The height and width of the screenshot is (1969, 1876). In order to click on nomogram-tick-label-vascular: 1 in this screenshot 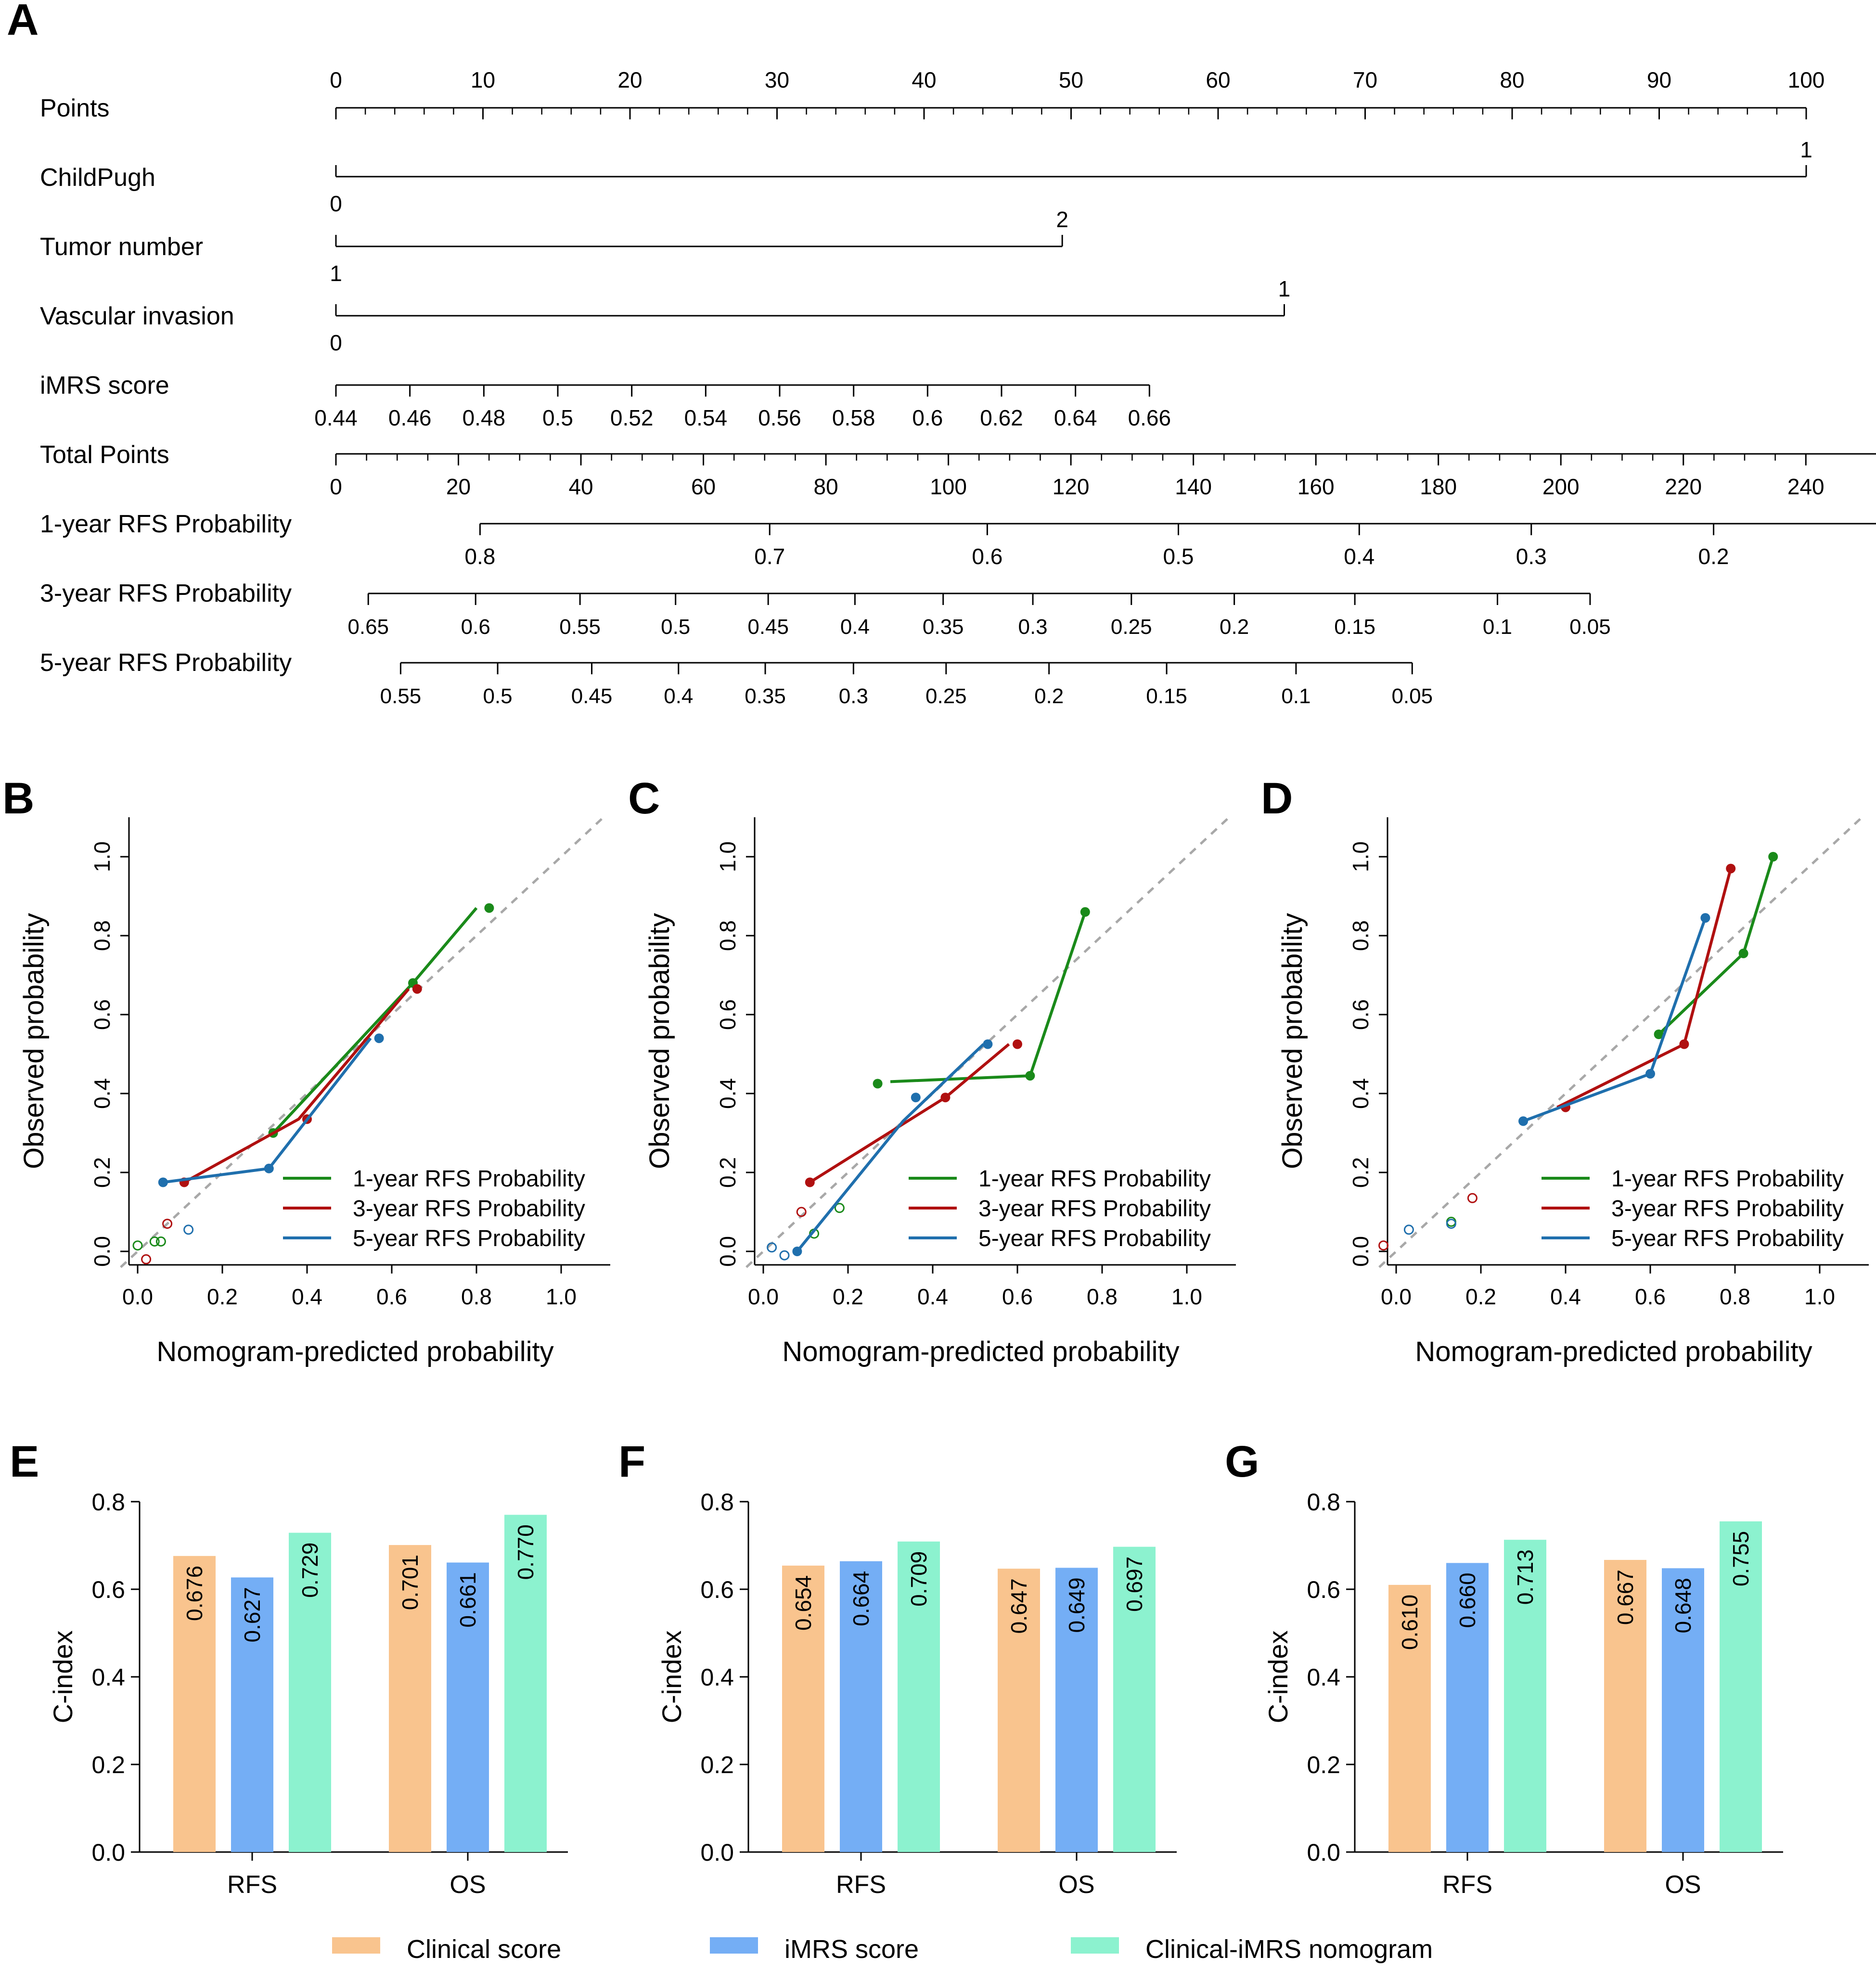, I will do `click(1284, 288)`.